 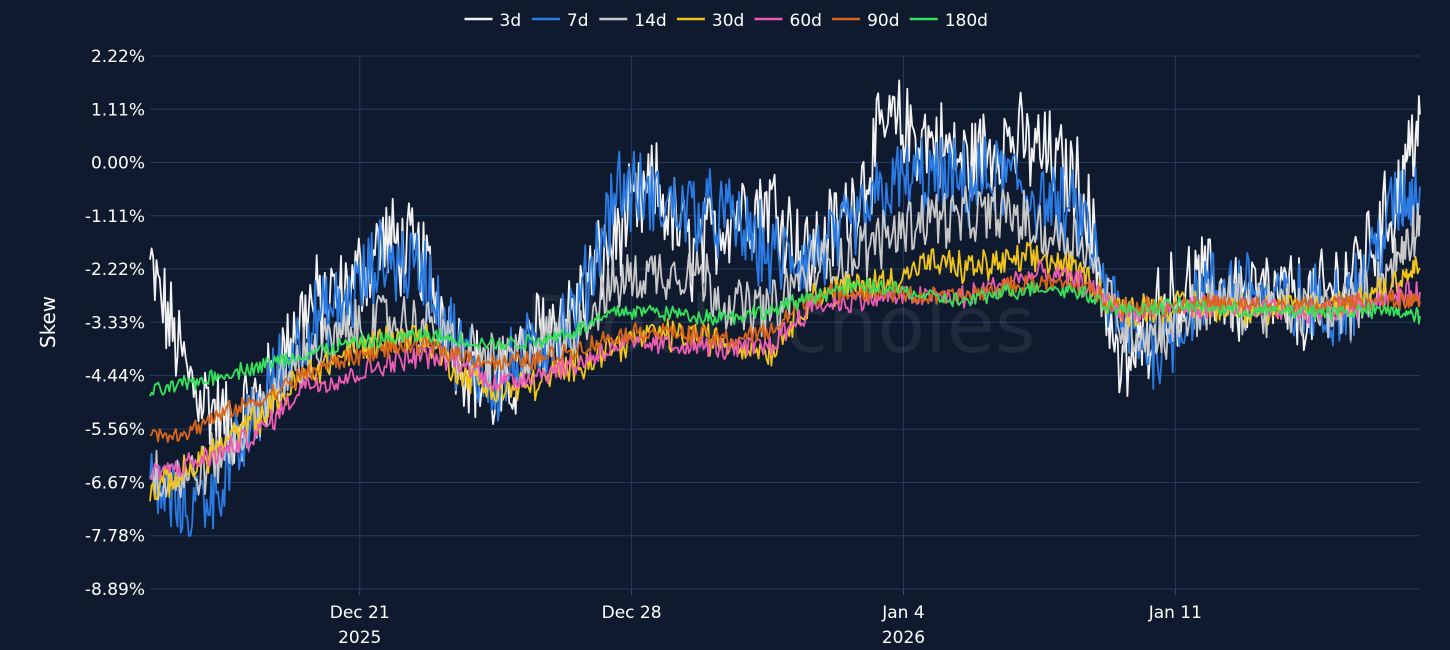 What do you see at coordinates (788, 21) in the screenshot?
I see `legend-item-60d: 60d` at bounding box center [788, 21].